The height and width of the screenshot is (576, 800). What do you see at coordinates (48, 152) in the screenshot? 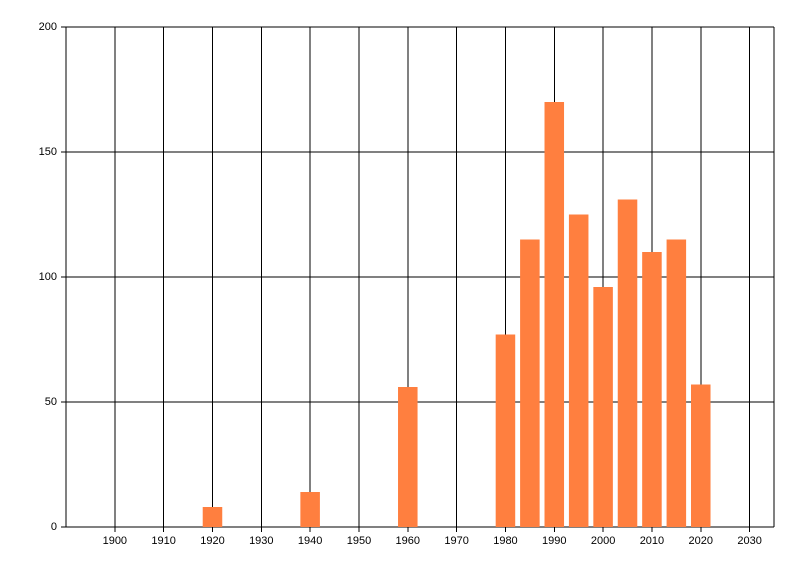
I see `y-tick-label: 150` at bounding box center [48, 152].